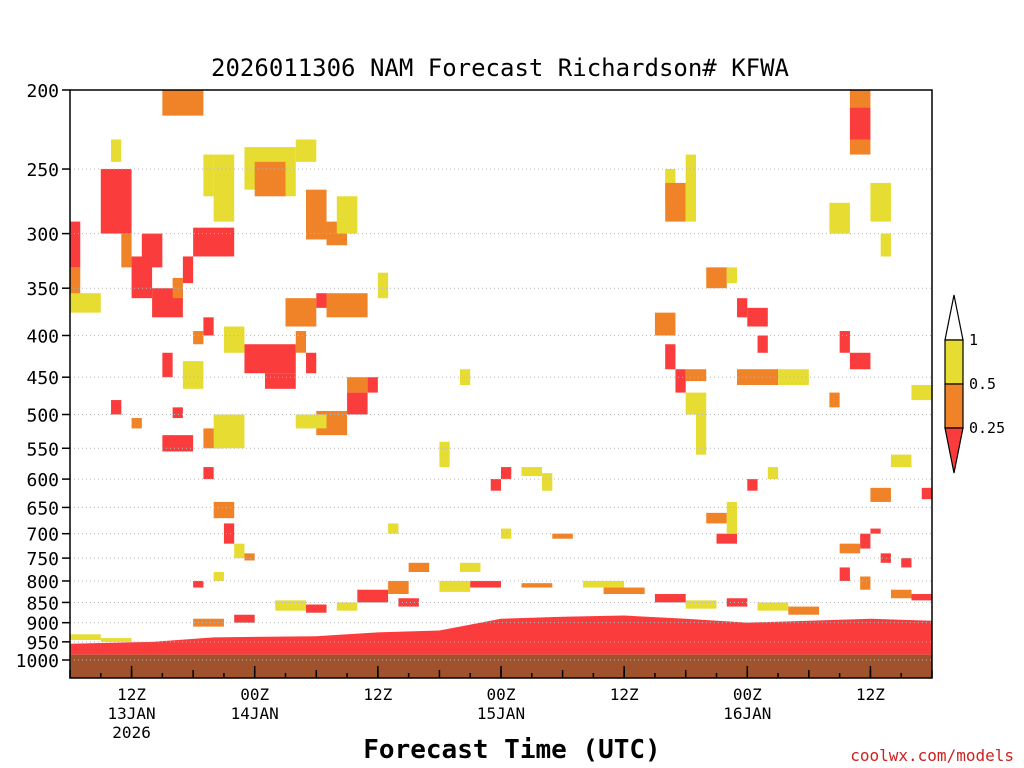  What do you see at coordinates (37, 661) in the screenshot?
I see `y-tick-label: 1000` at bounding box center [37, 661].